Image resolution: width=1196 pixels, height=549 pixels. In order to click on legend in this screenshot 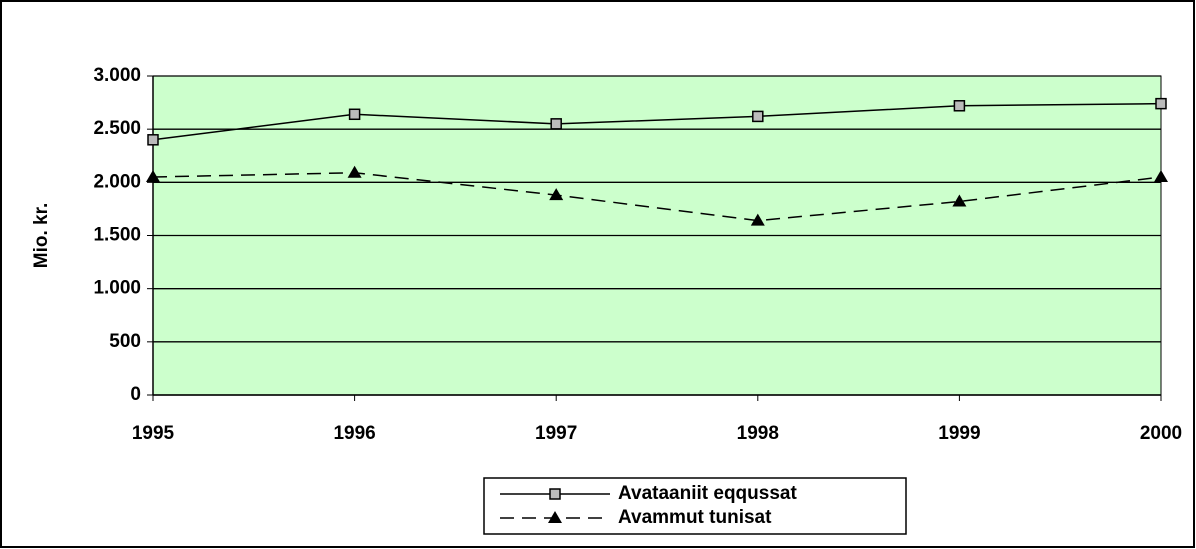, I will do `click(695, 506)`.